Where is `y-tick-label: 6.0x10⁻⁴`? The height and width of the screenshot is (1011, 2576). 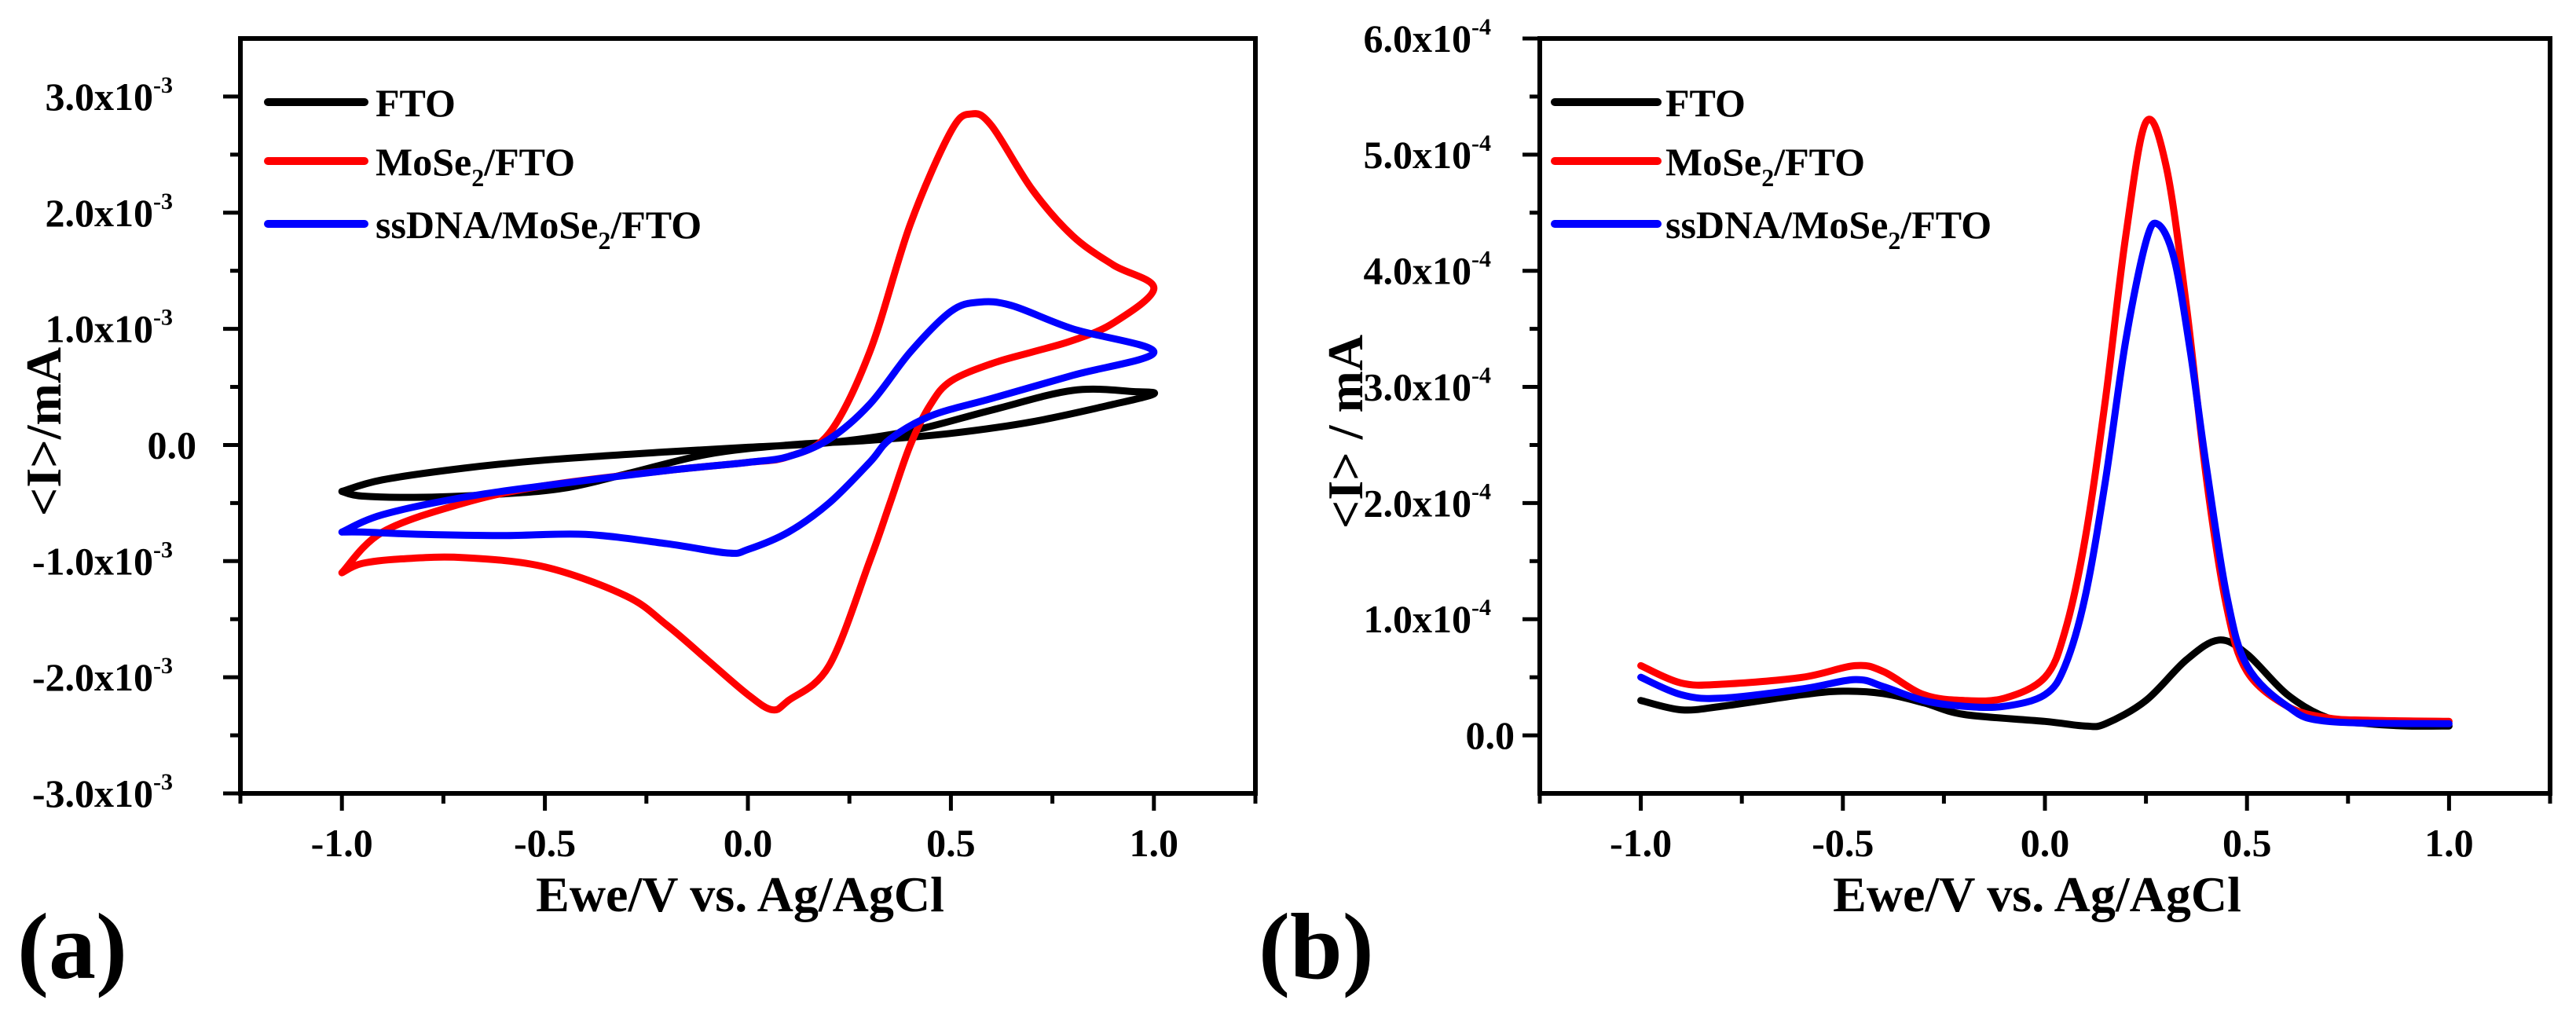
y-tick-label: 6.0x10⁻⁴ is located at coordinates (1428, 37).